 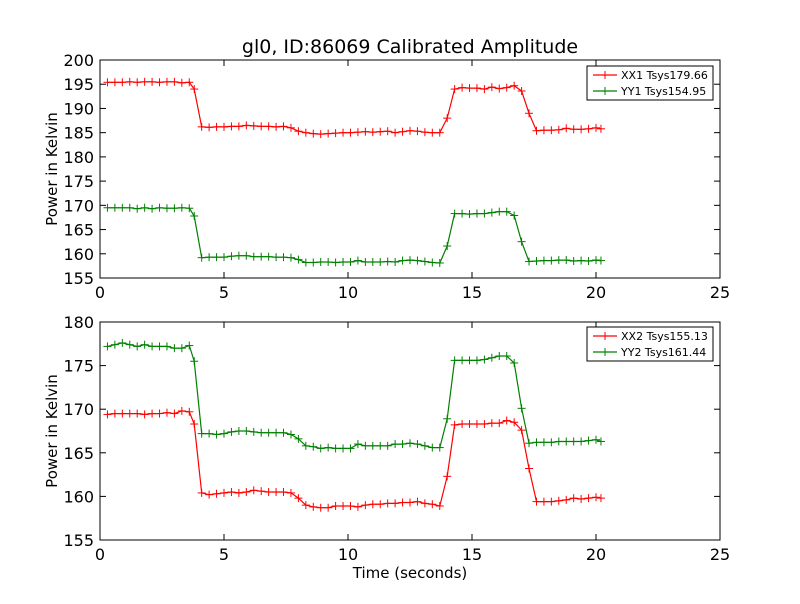 What do you see at coordinates (100, 554) in the screenshot?
I see `x-tick-label: 0` at bounding box center [100, 554].